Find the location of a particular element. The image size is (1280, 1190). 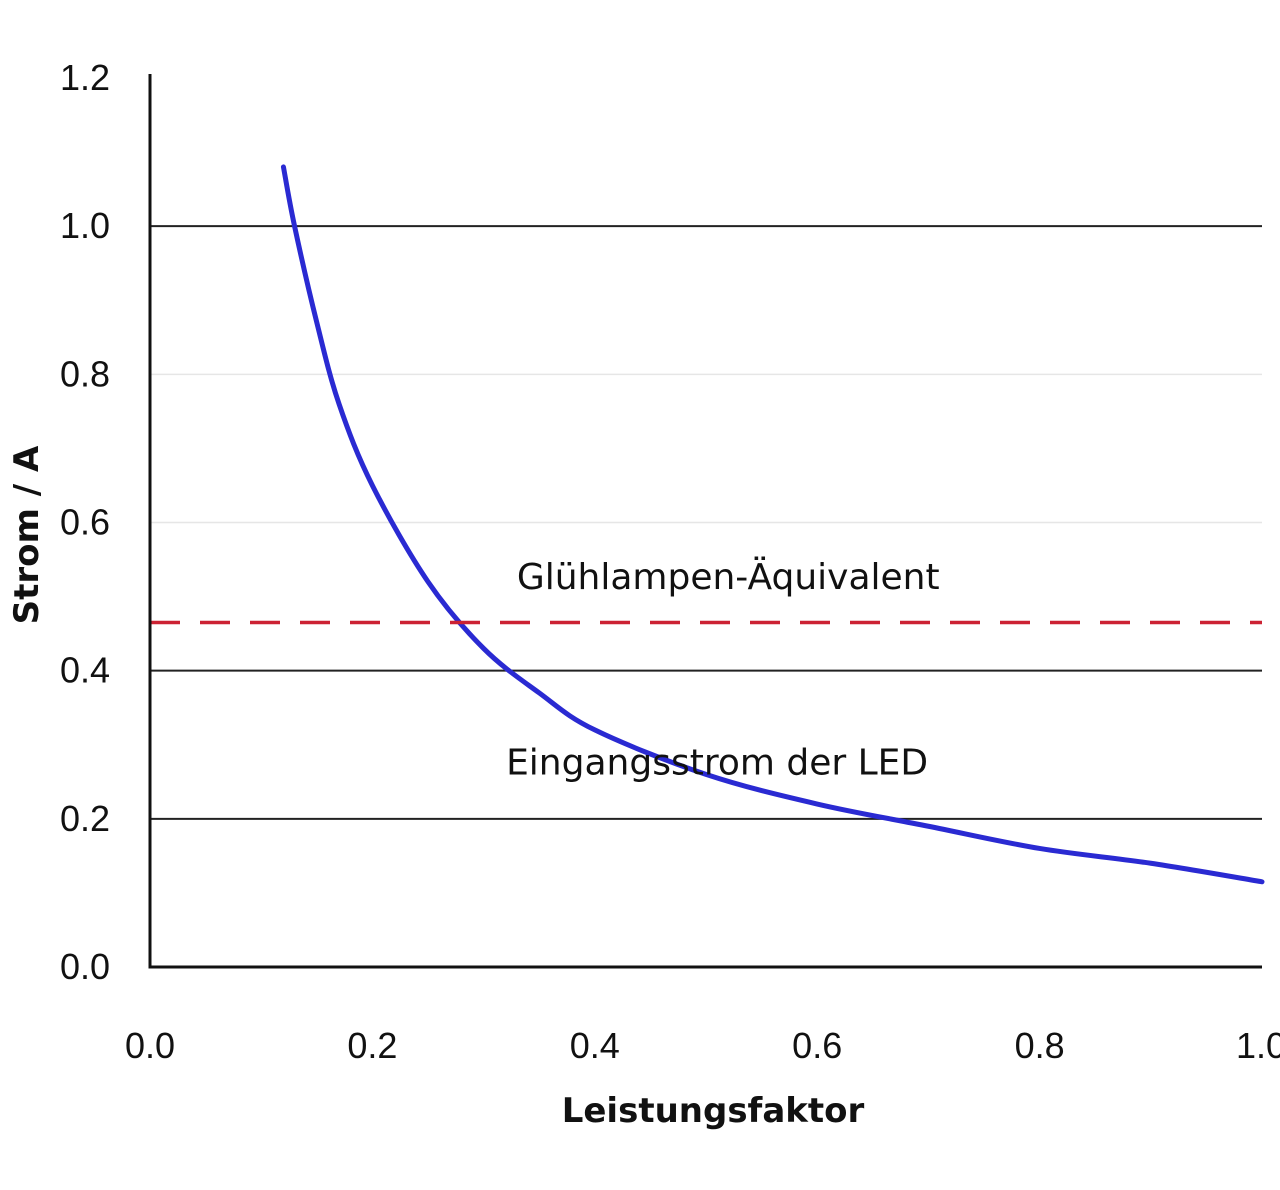

y-tick-label: 0.2 is located at coordinates (85, 818).